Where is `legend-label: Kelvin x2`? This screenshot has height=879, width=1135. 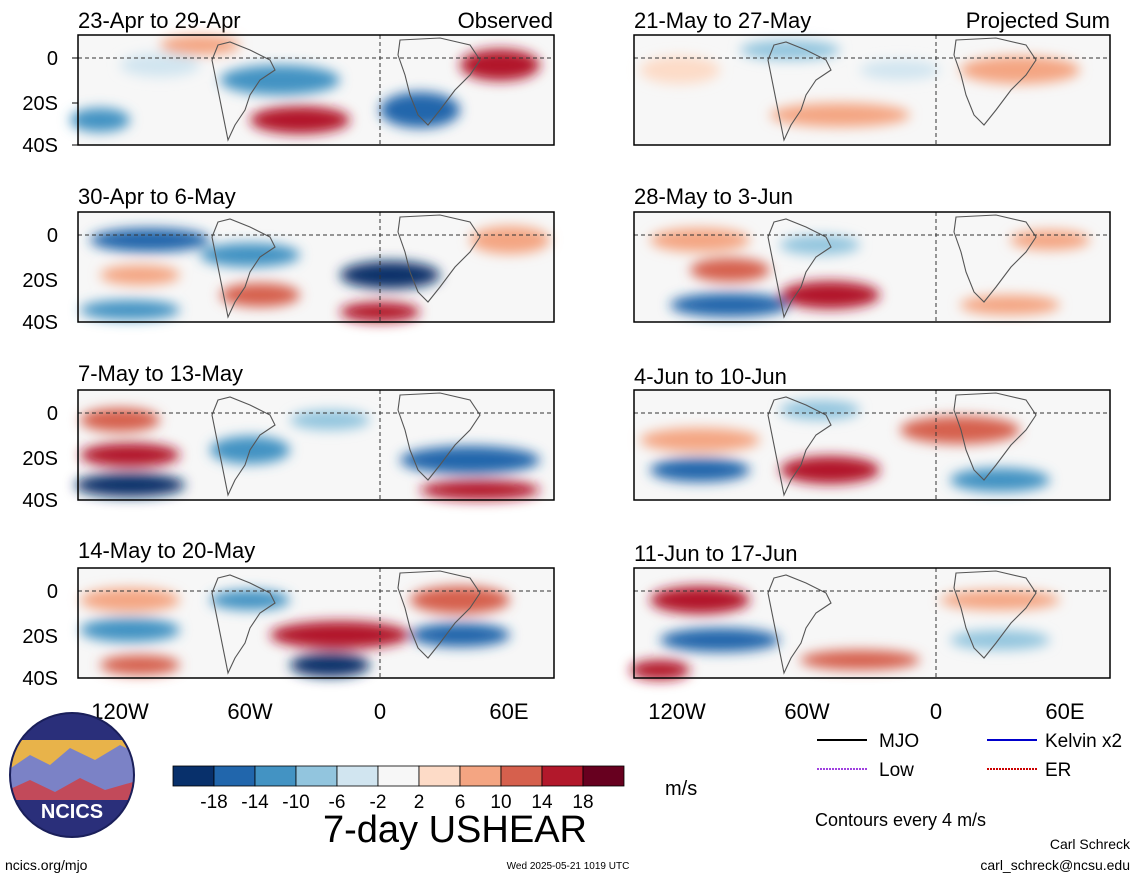
legend-label: Kelvin x2 is located at coordinates (1083, 741).